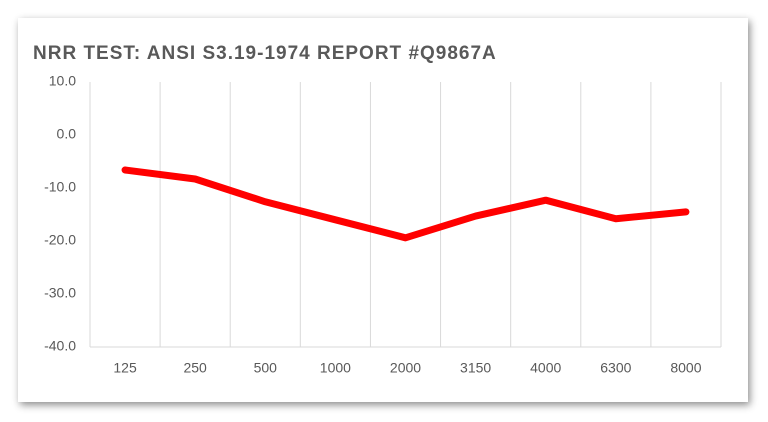  What do you see at coordinates (615, 368) in the screenshot?
I see `x-tick-label: 6300` at bounding box center [615, 368].